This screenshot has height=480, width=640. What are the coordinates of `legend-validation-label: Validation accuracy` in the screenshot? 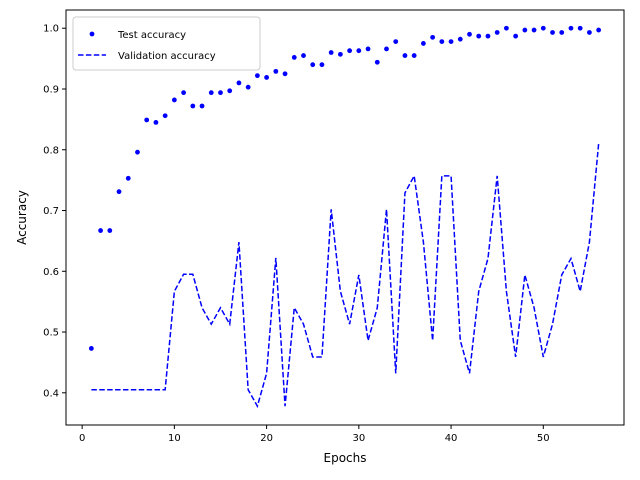 It's located at (167, 56).